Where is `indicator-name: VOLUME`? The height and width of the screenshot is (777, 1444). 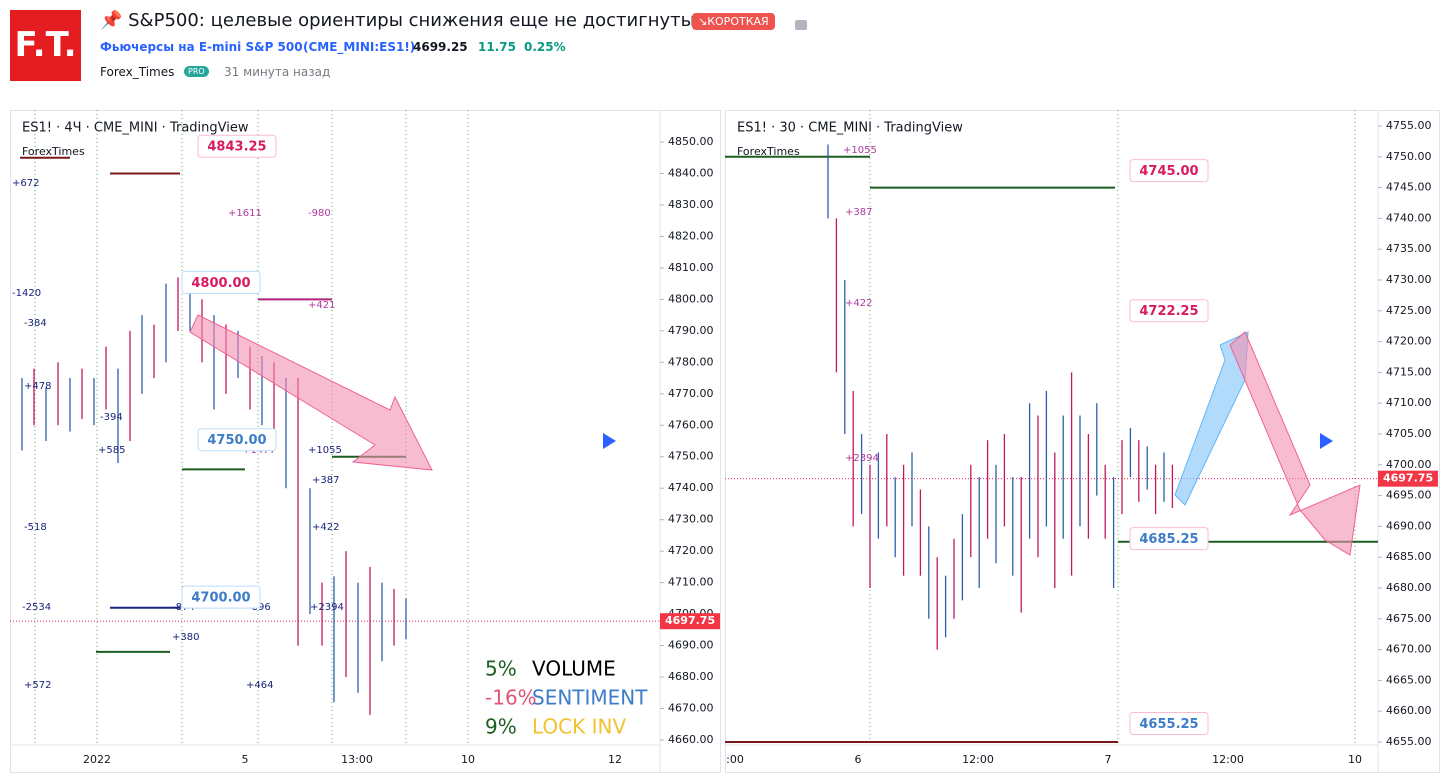
indicator-name: VOLUME is located at coordinates (574, 669).